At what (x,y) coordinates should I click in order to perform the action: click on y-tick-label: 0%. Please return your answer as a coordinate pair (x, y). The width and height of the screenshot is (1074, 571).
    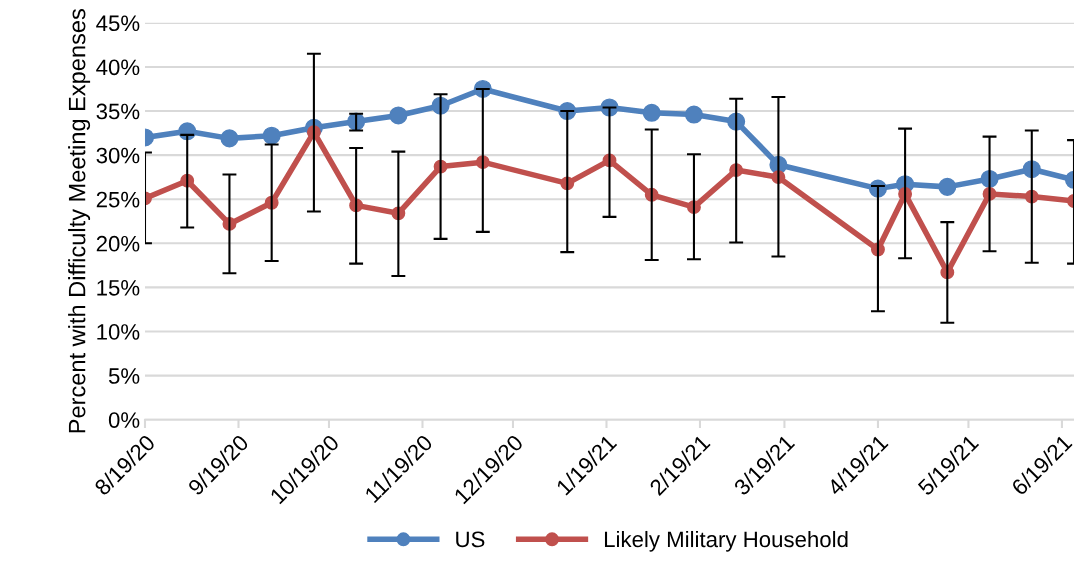
    Looking at the image, I should click on (124, 420).